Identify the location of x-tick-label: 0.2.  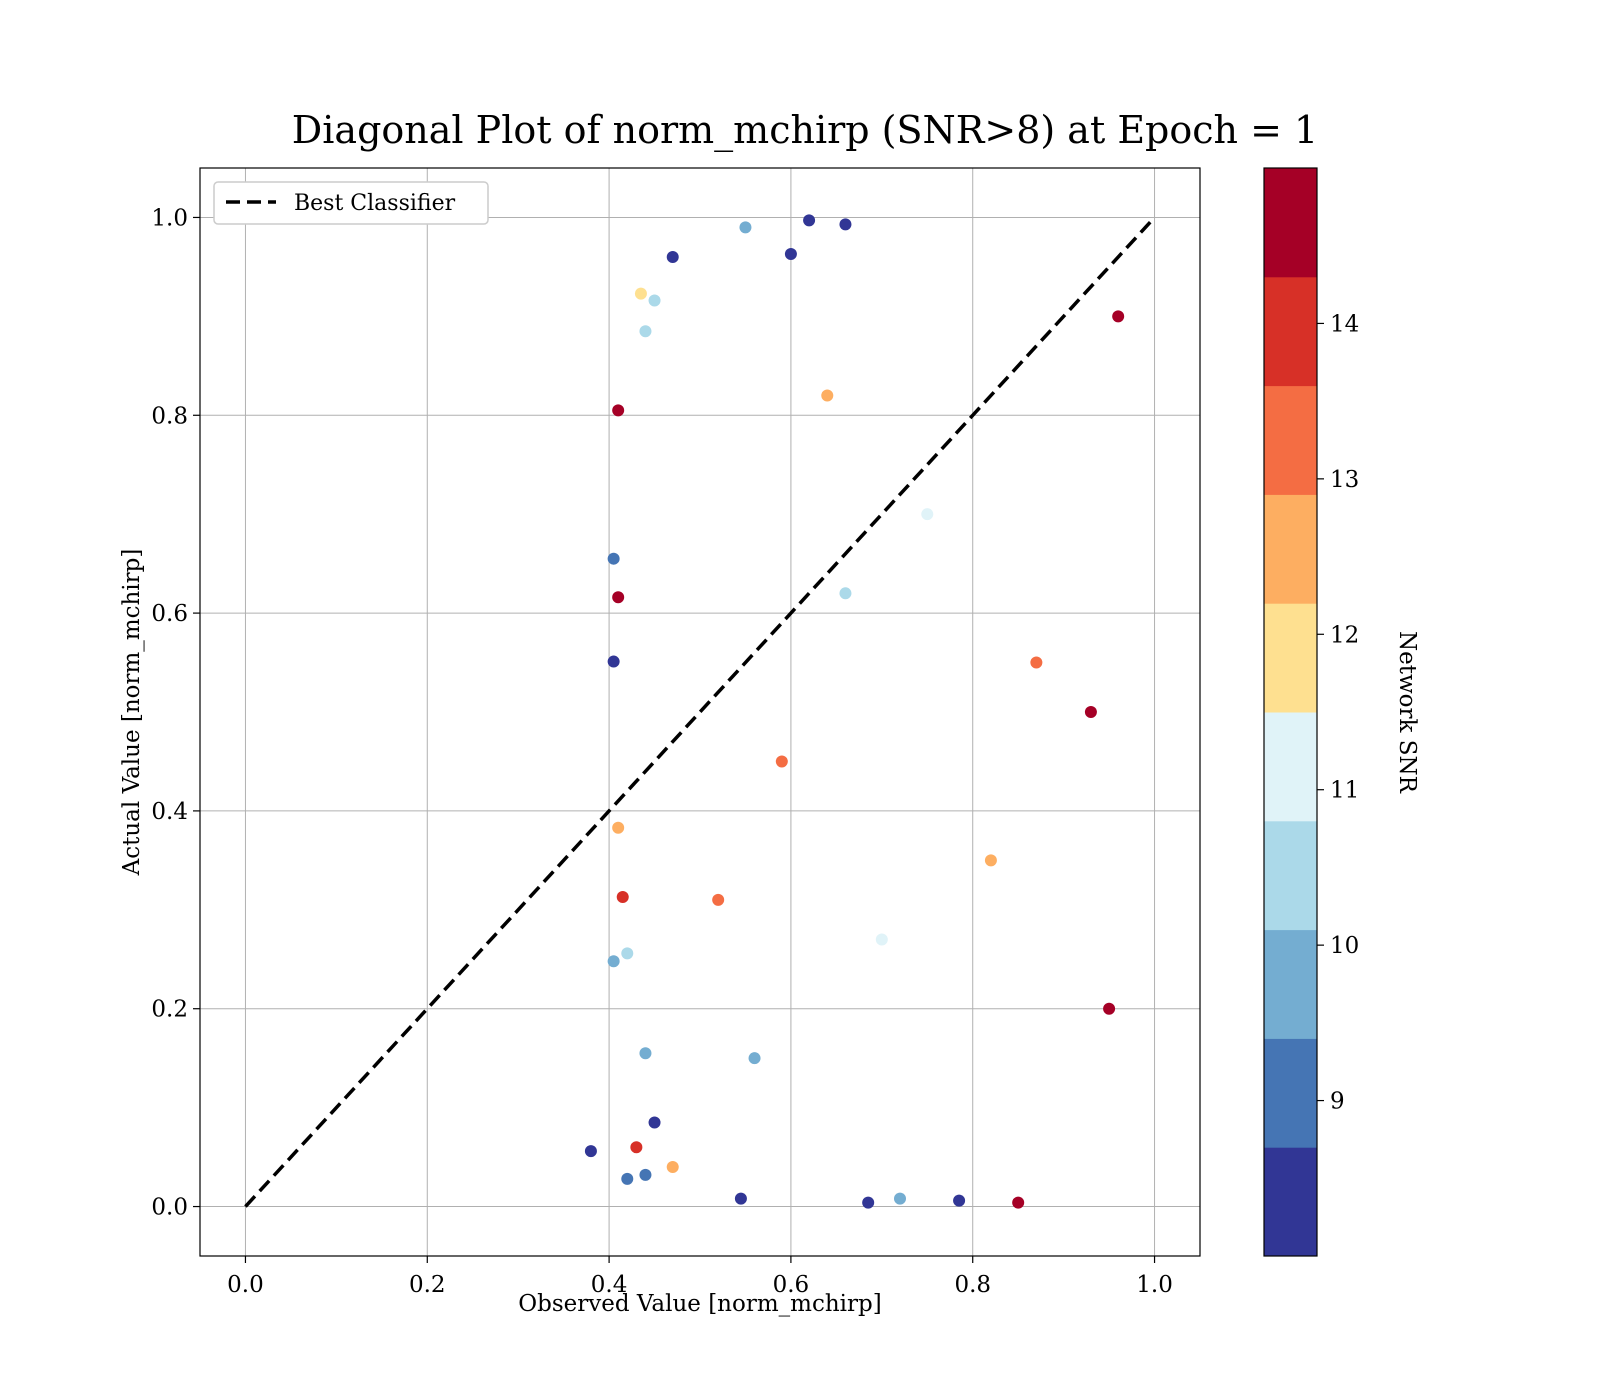
(427, 1285).